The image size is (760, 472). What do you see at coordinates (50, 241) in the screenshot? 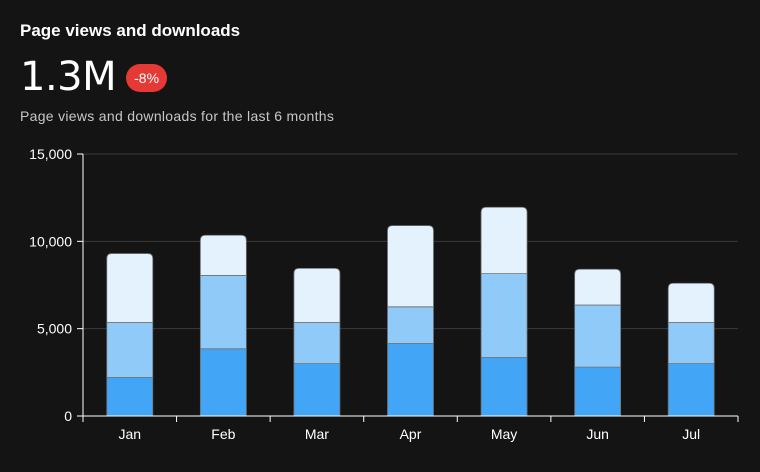
I see `y-tick-label: 10,000` at bounding box center [50, 241].